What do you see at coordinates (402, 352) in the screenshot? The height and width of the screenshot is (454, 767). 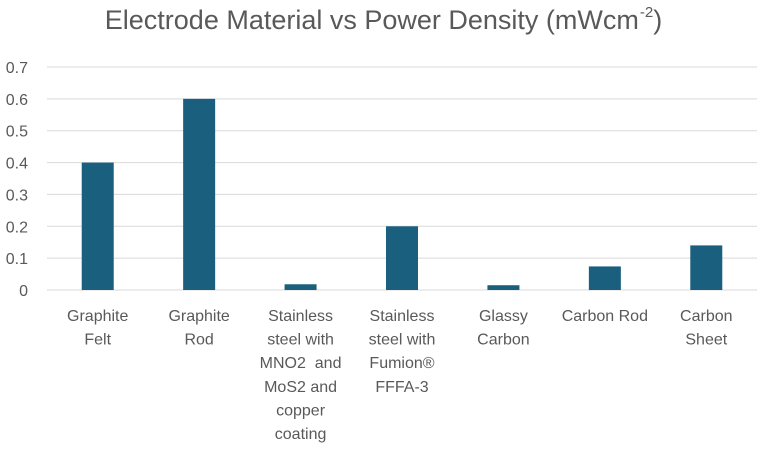 I see `x-tick-label: Stainless steel with Fumion® FFFA-3` at bounding box center [402, 352].